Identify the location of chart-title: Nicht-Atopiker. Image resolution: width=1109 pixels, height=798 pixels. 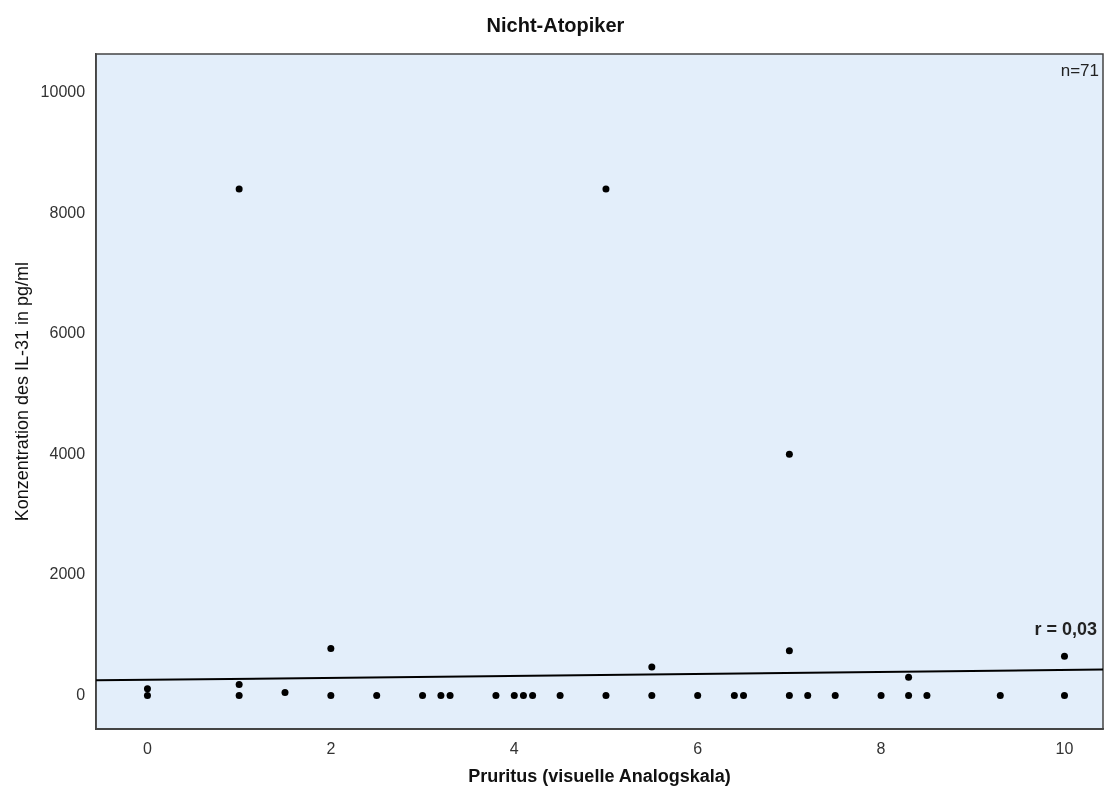
(555, 24).